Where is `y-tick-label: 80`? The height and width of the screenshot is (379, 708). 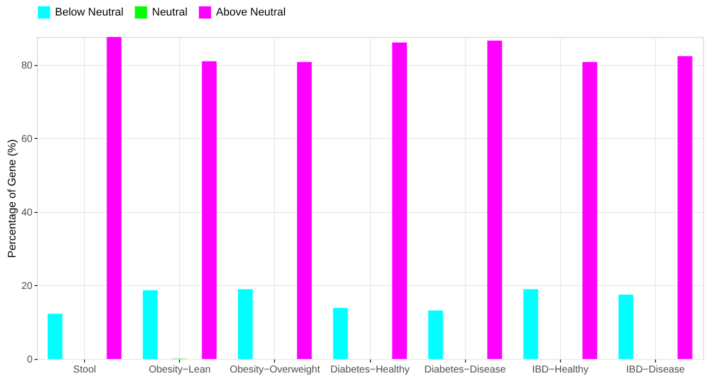 y-tick-label: 80 is located at coordinates (27, 66).